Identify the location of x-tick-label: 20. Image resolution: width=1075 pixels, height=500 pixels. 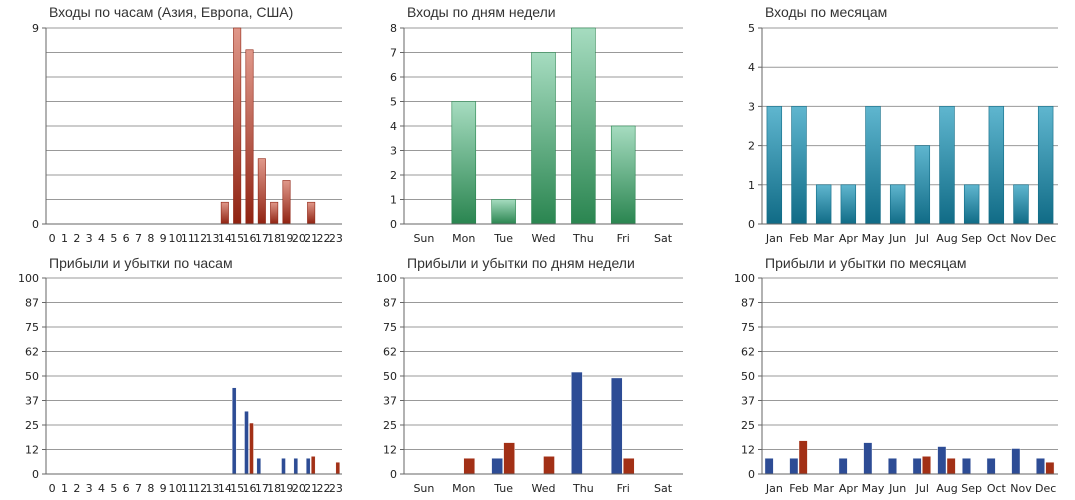
(299, 238).